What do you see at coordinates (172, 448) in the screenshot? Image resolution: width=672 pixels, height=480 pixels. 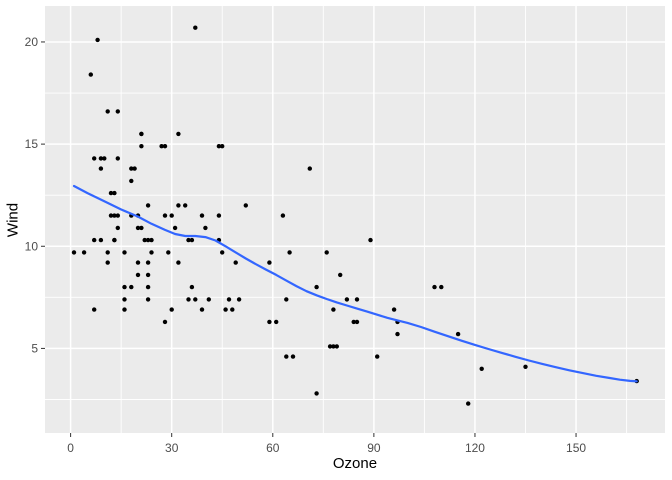 I see `x-tick-label: 30` at bounding box center [172, 448].